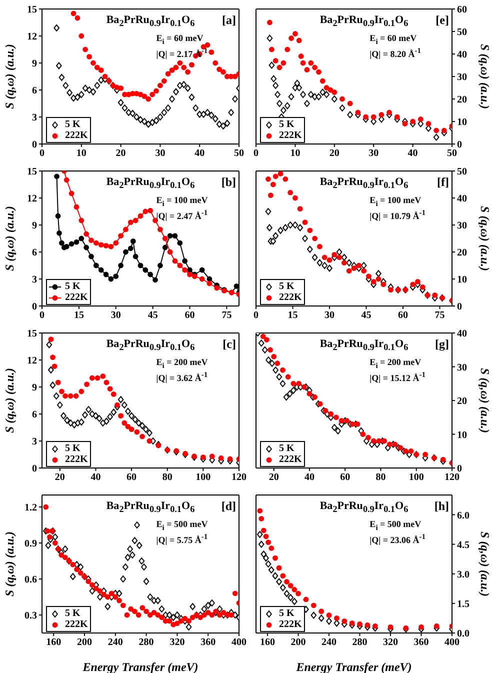 This screenshot has height=673, width=494. What do you see at coordinates (182, 538) in the screenshot?
I see `annotation: |Q| = 5.75 Å$^{-1}$` at bounding box center [182, 538].